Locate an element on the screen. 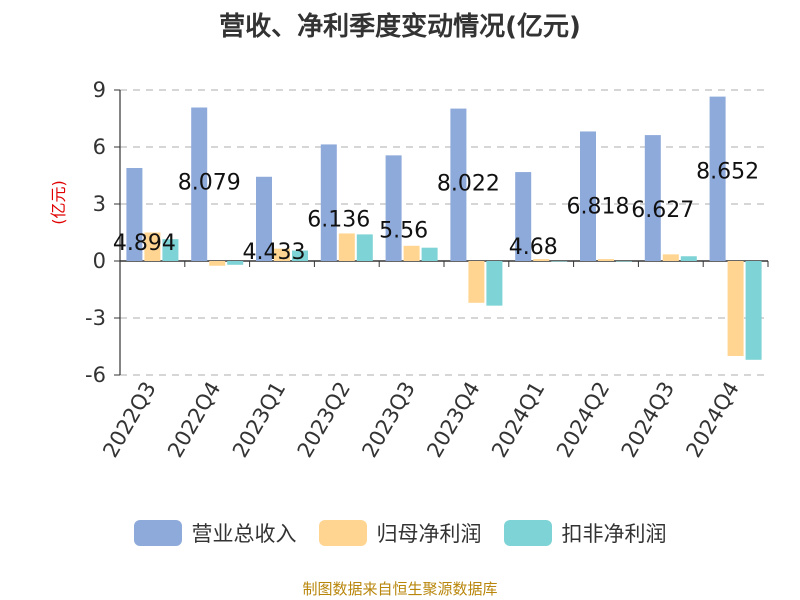 The height and width of the screenshot is (600, 800). x-tick-label: 2024Q1 is located at coordinates (518, 420).